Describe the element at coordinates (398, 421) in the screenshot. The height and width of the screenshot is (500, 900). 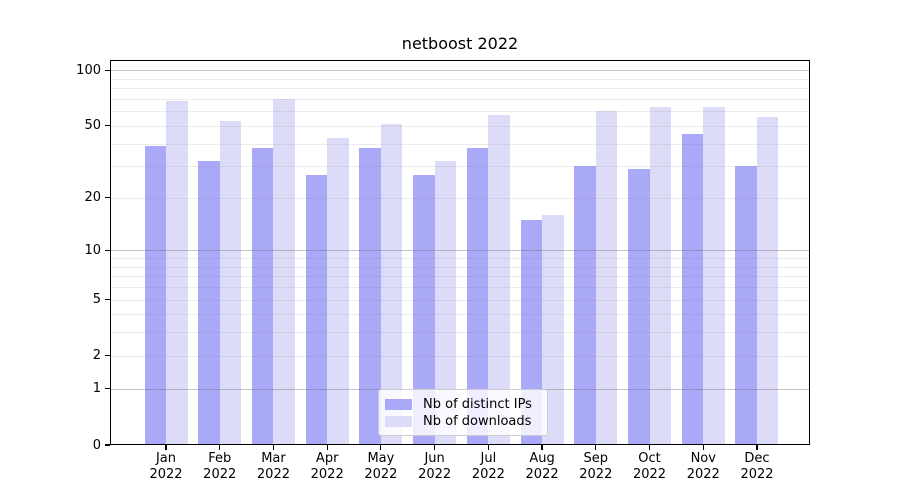
I see `legend-swatch-downloads` at that location.